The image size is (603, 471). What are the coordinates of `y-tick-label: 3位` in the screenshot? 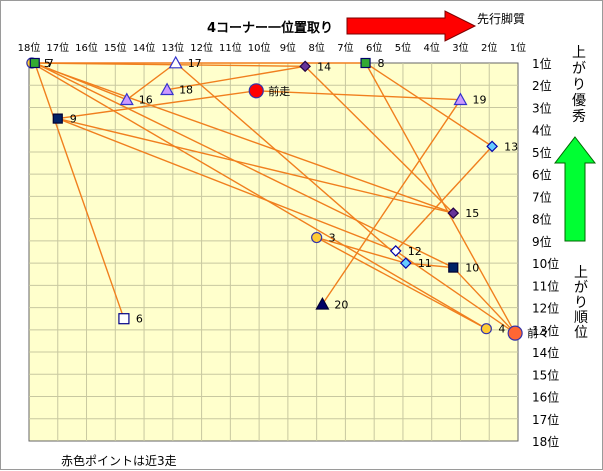 It's located at (542, 107).